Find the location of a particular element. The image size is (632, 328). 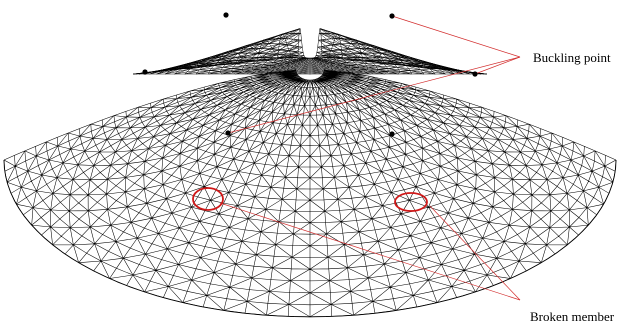

crown-mesh is located at coordinates (310, 51).